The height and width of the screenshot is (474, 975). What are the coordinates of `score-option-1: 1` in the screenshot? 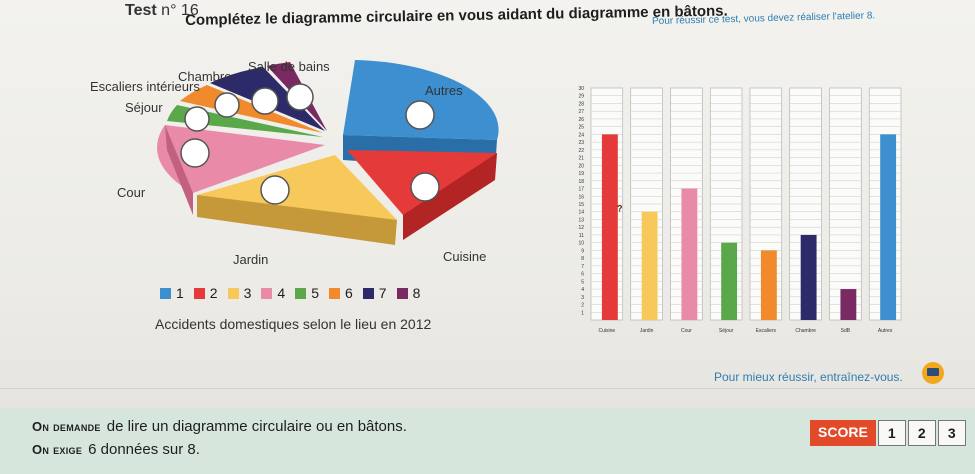 It's located at (891, 433).